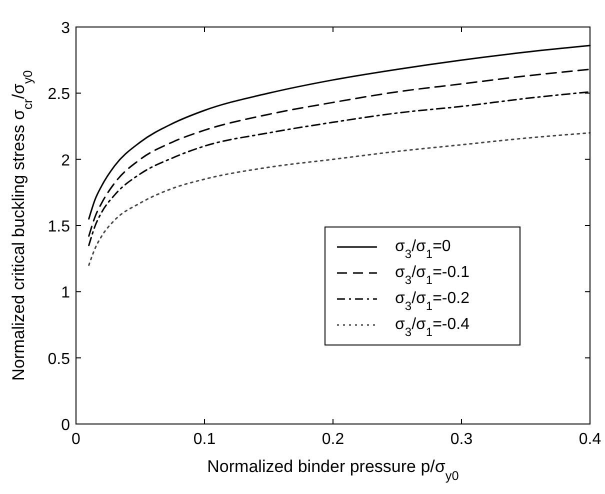 The width and height of the screenshot is (605, 494). Describe the element at coordinates (59, 95) in the screenshot. I see `y-tick-label: 2.5` at that location.